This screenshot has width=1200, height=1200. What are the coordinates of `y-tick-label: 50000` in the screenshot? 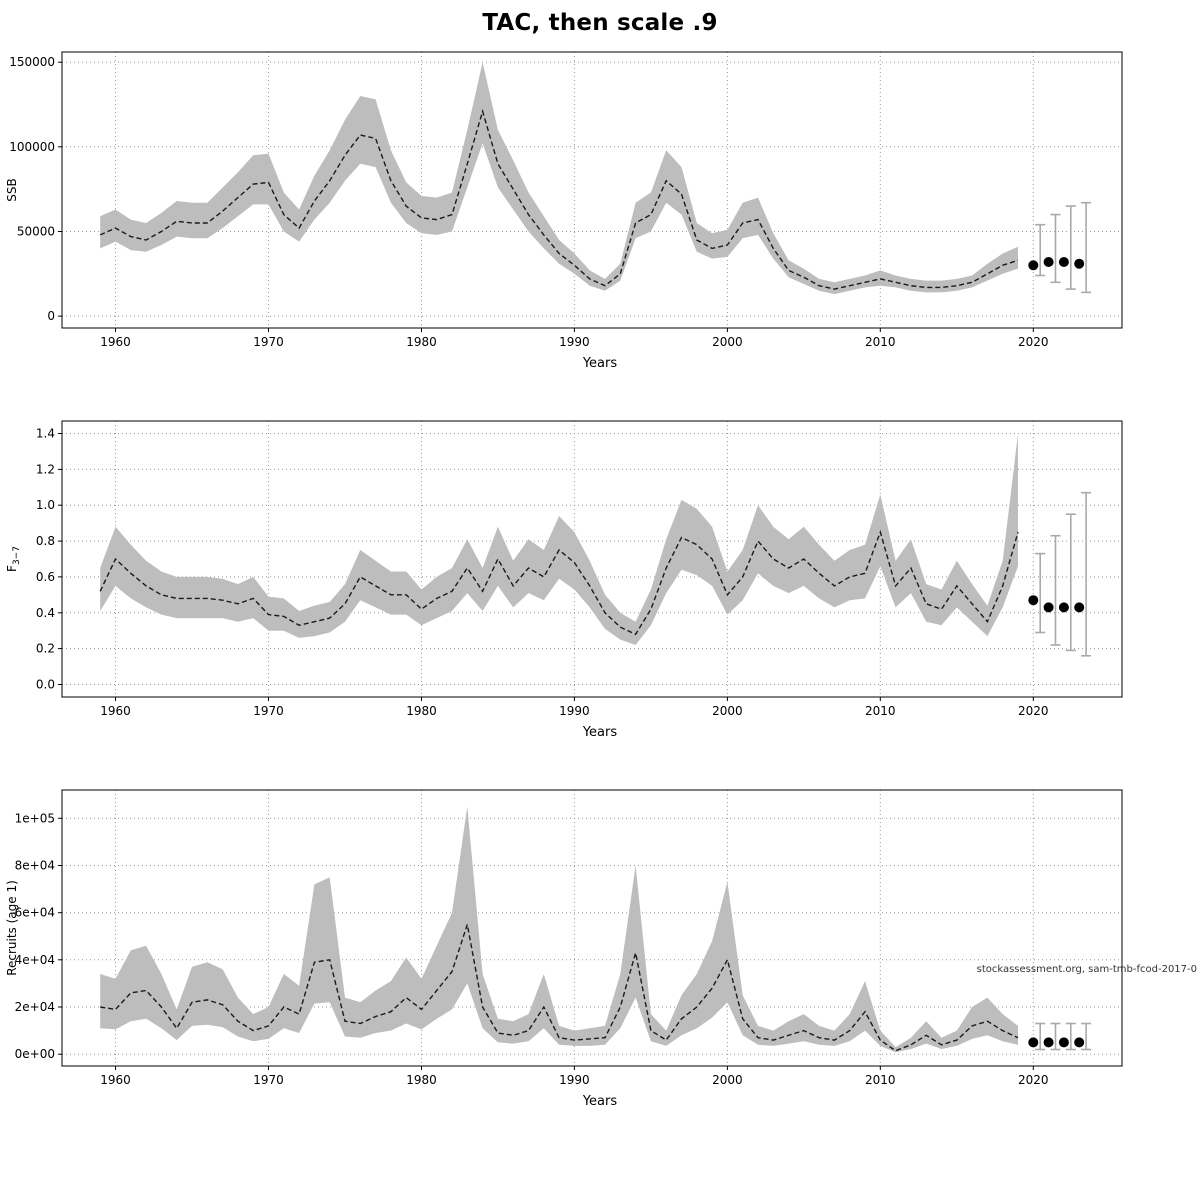 It's located at (36, 232).